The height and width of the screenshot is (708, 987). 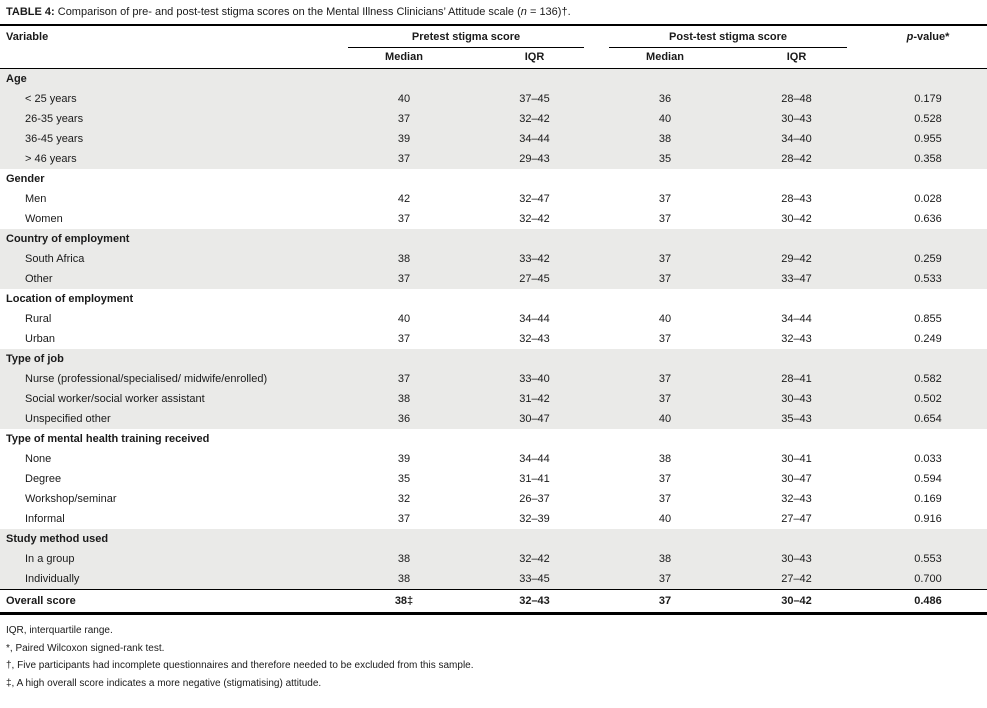 What do you see at coordinates (534, 279) in the screenshot?
I see `cell-pretest-iqr: 27–45` at bounding box center [534, 279].